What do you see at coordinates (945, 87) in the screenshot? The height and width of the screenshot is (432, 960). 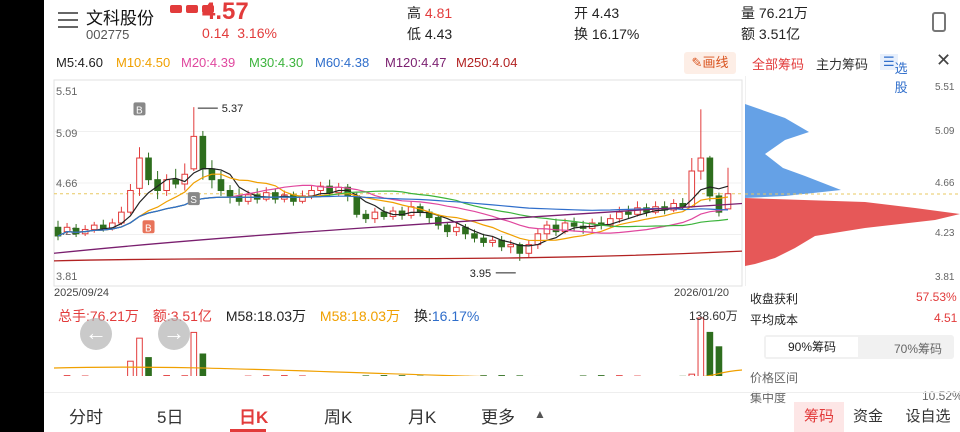 I see `chip-axis-label: 5.51` at bounding box center [945, 87].